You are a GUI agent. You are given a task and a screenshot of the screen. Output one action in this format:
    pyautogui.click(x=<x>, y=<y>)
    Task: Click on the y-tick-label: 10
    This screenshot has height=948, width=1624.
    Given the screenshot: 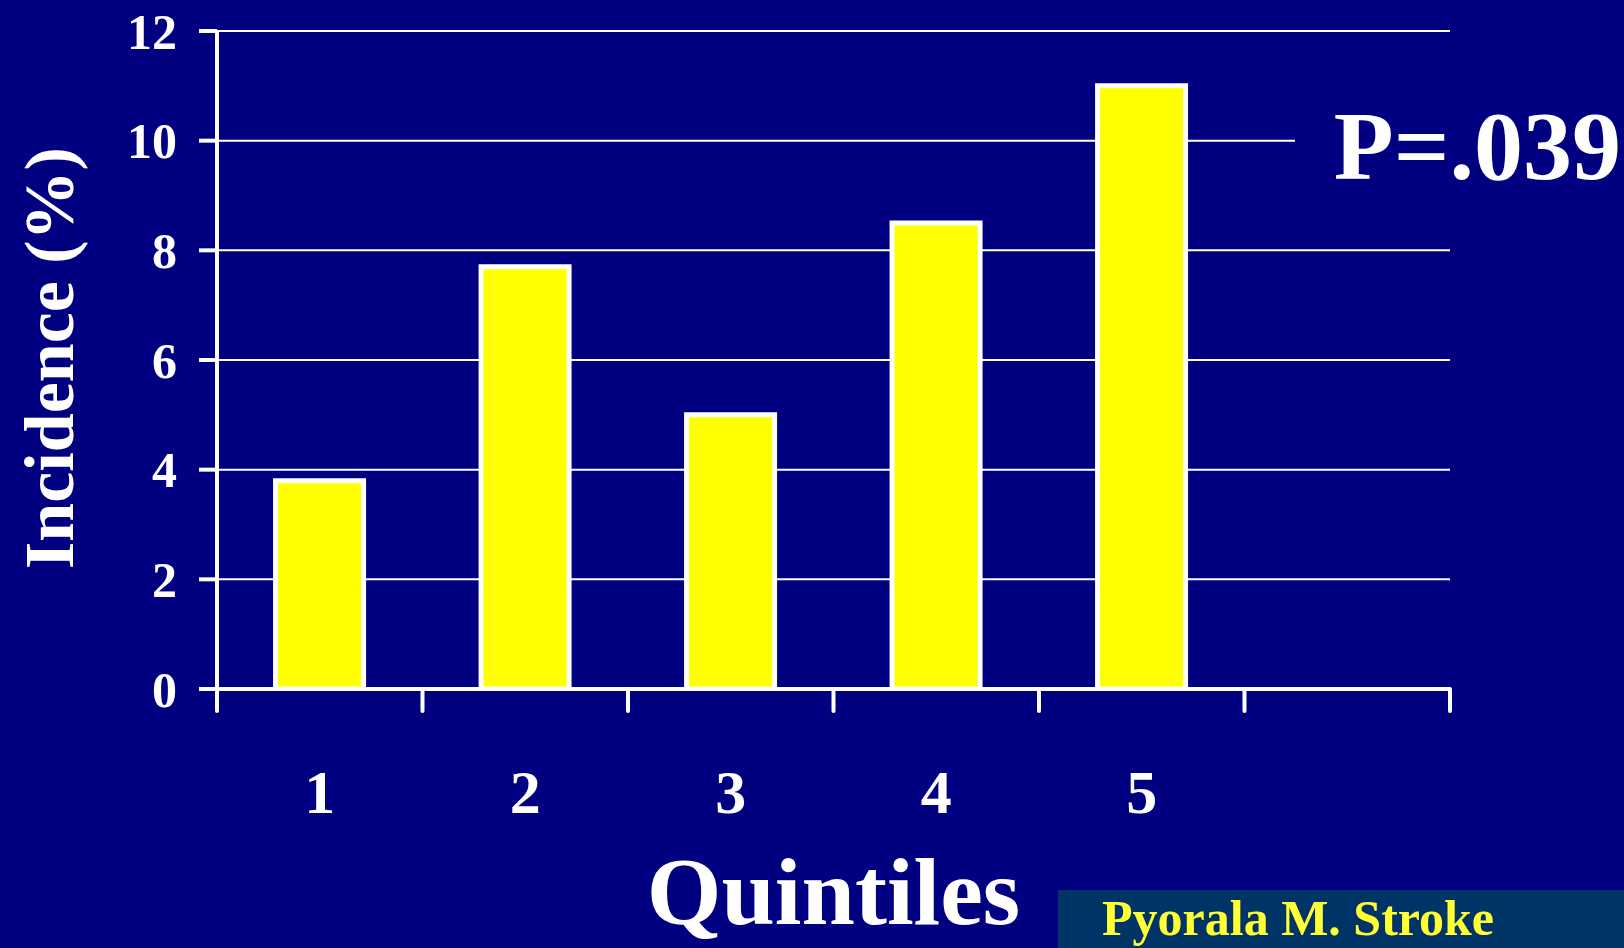 What is the action you would take?
    pyautogui.click(x=152, y=141)
    